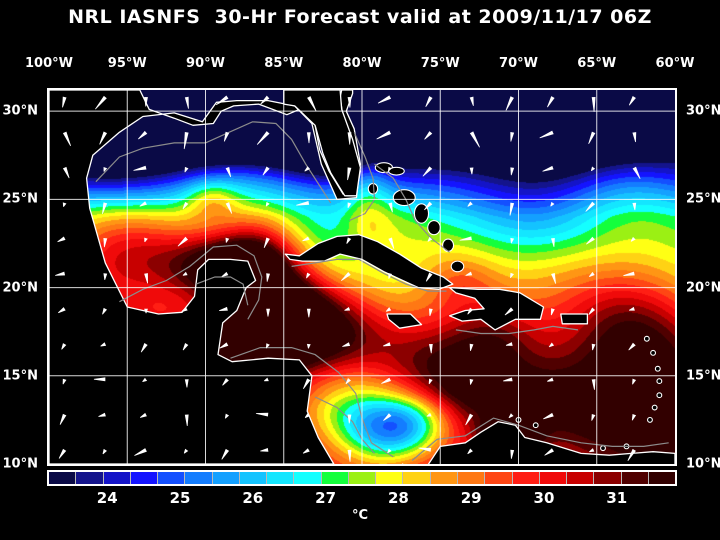  I want to click on lon-tick--60: 60°W, so click(675, 63).